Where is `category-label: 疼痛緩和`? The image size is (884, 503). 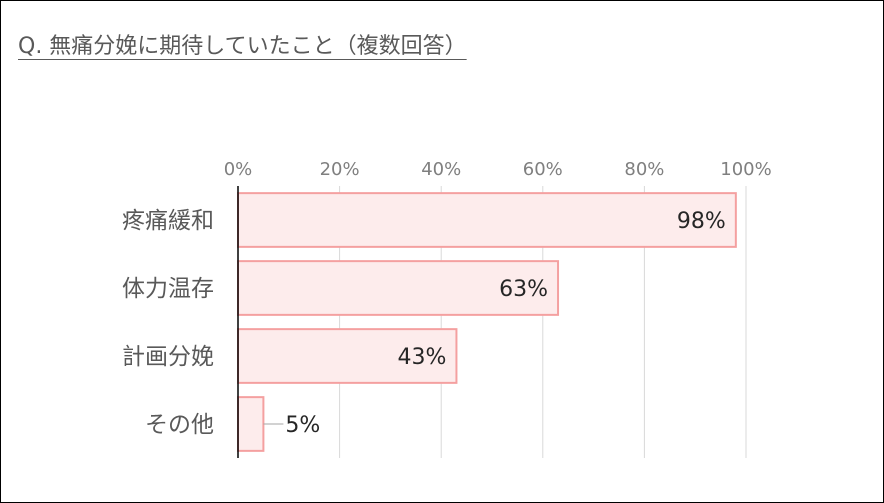 category-label: 疼痛緩和 is located at coordinates (168, 221).